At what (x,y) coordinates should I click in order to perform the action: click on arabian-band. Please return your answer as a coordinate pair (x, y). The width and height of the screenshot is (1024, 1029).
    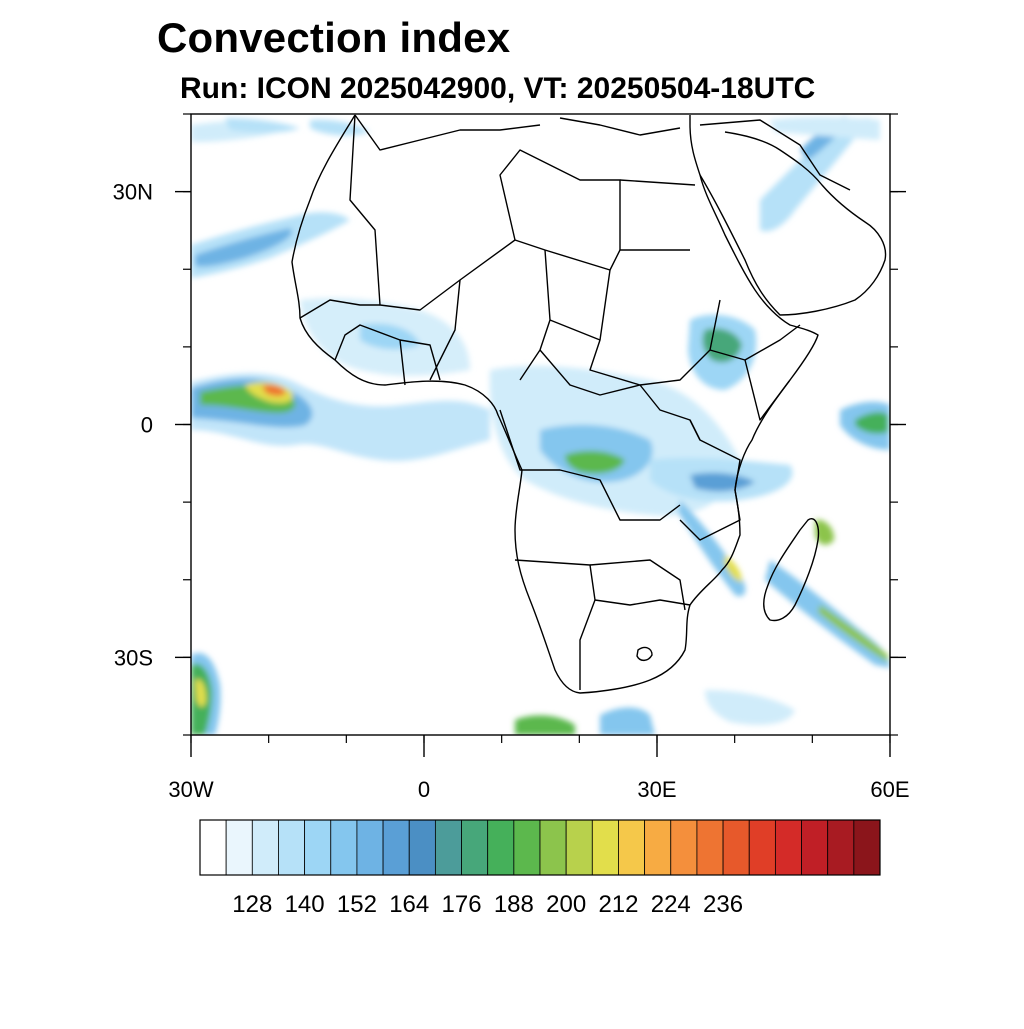
    Looking at the image, I should click on (815, 175).